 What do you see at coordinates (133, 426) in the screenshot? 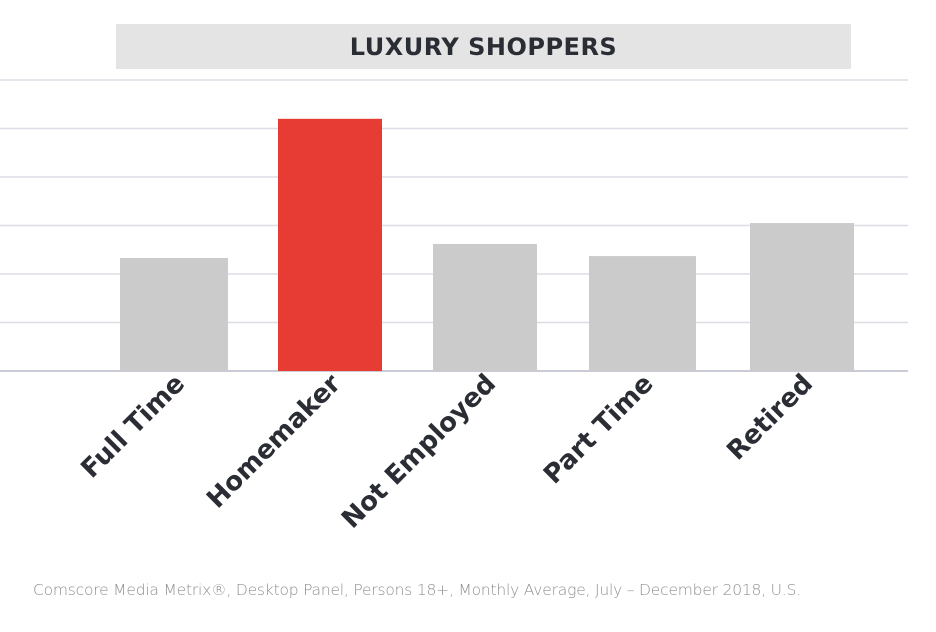
I see `x-tick-label: Full Time` at bounding box center [133, 426].